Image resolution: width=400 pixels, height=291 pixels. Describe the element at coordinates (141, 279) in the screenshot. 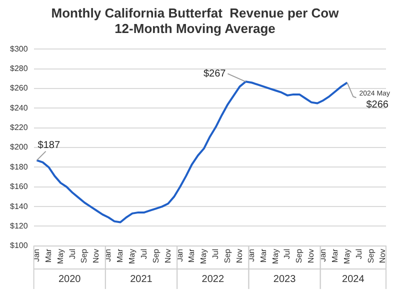

I see `text: 2021` at that location.